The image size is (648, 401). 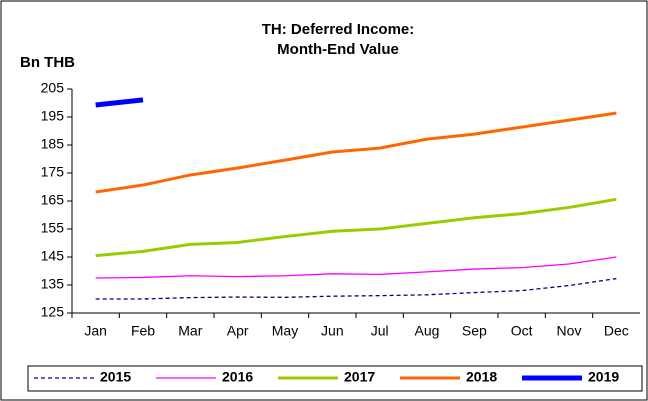 I want to click on legend-label: 2016, so click(x=237, y=377).